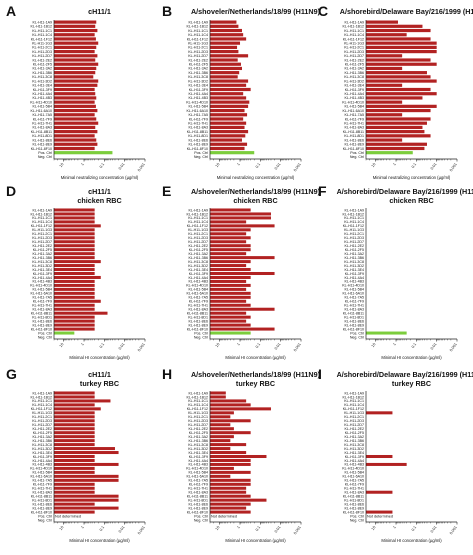  Describe the element at coordinates (353, 329) in the screenshot. I see `tick-label: KL-H11-8F10` at that location.